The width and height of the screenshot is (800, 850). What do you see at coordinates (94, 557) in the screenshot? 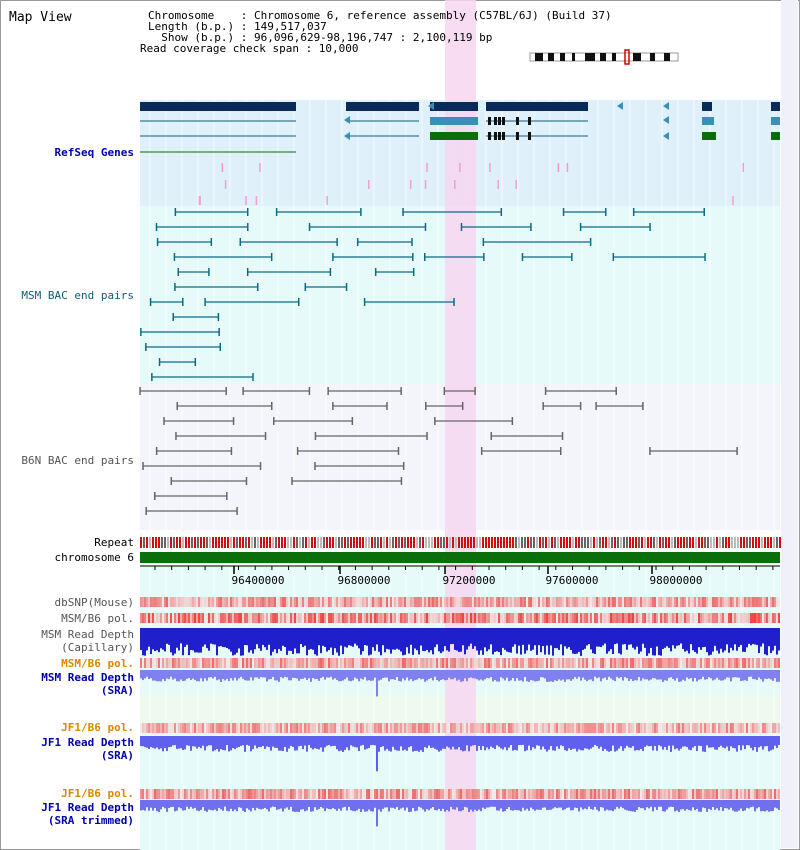
I see `track-label-chromosome: chromosome 6` at bounding box center [94, 557].